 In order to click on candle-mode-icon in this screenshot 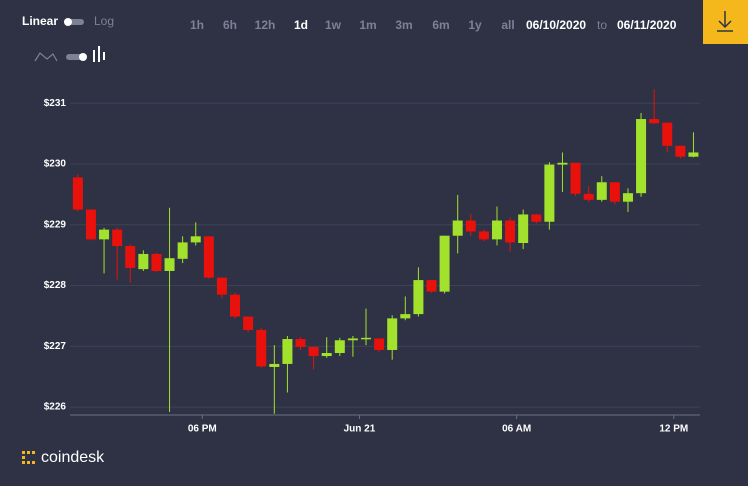, I will do `click(99, 54)`.